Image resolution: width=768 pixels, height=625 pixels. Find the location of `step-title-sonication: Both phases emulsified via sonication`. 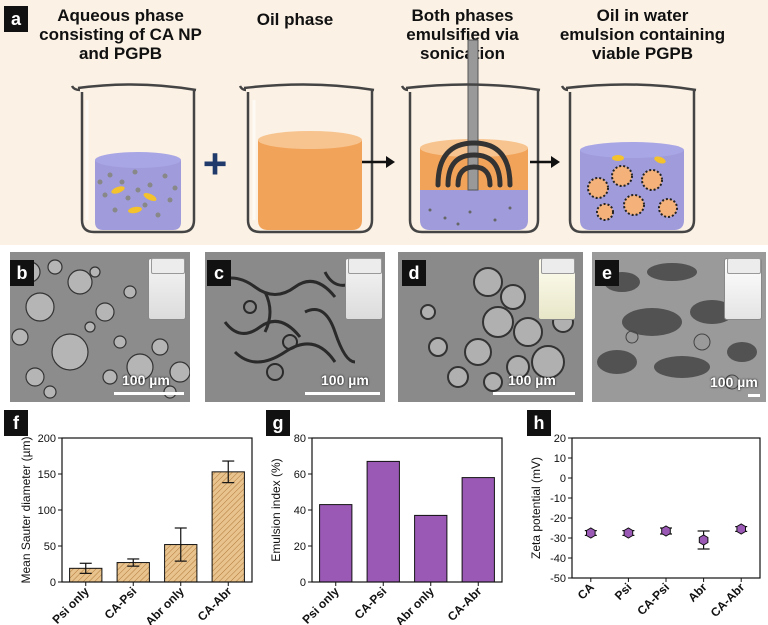

step-title-sonication: Both phases emulsified via sonication is located at coordinates (462, 34).